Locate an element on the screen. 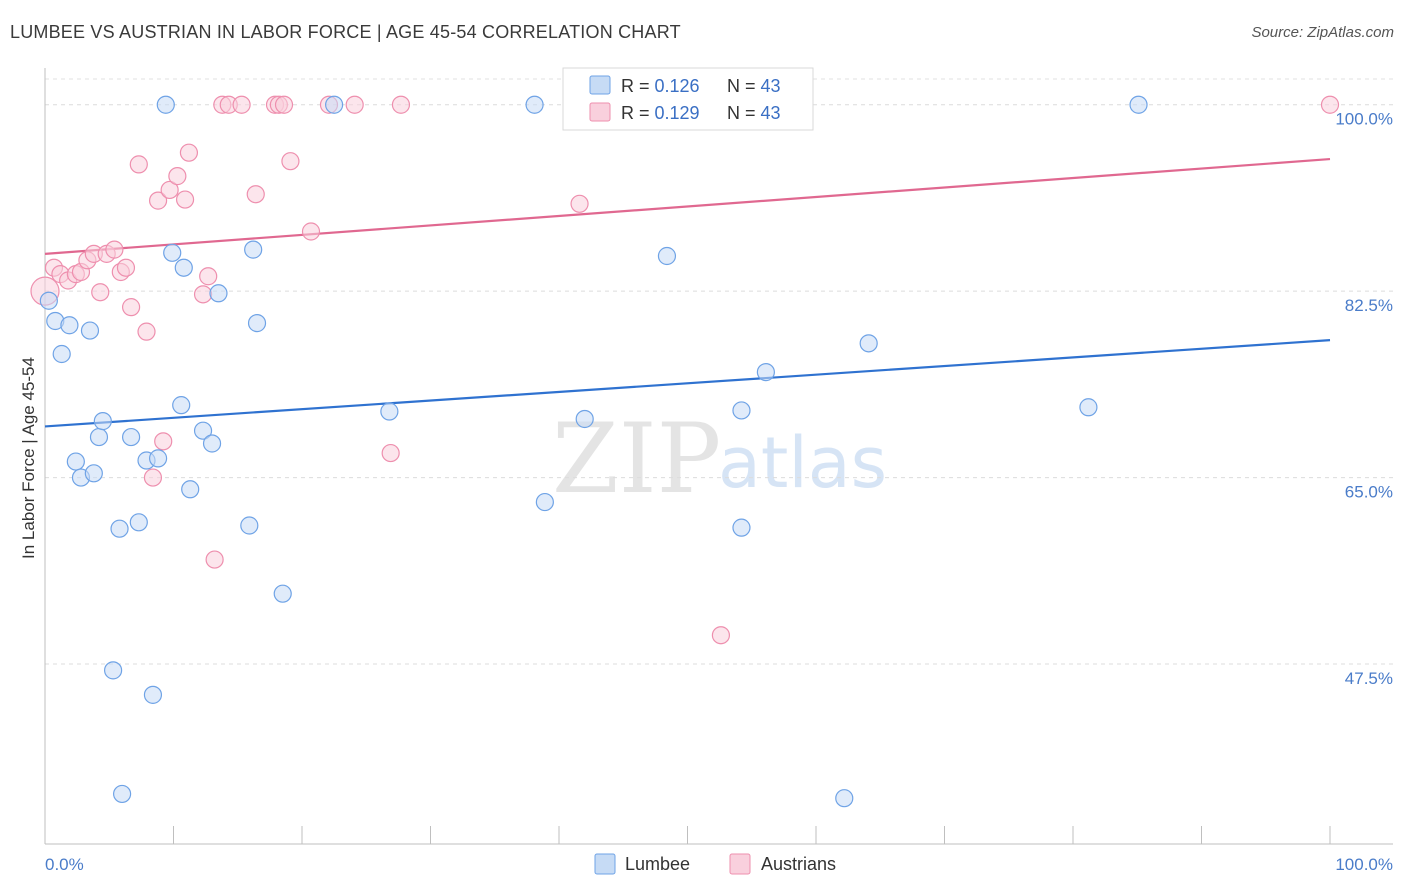 This screenshot has width=1406, height=892. legend-row-lumbee: R = 0.126 is located at coordinates (660, 86).